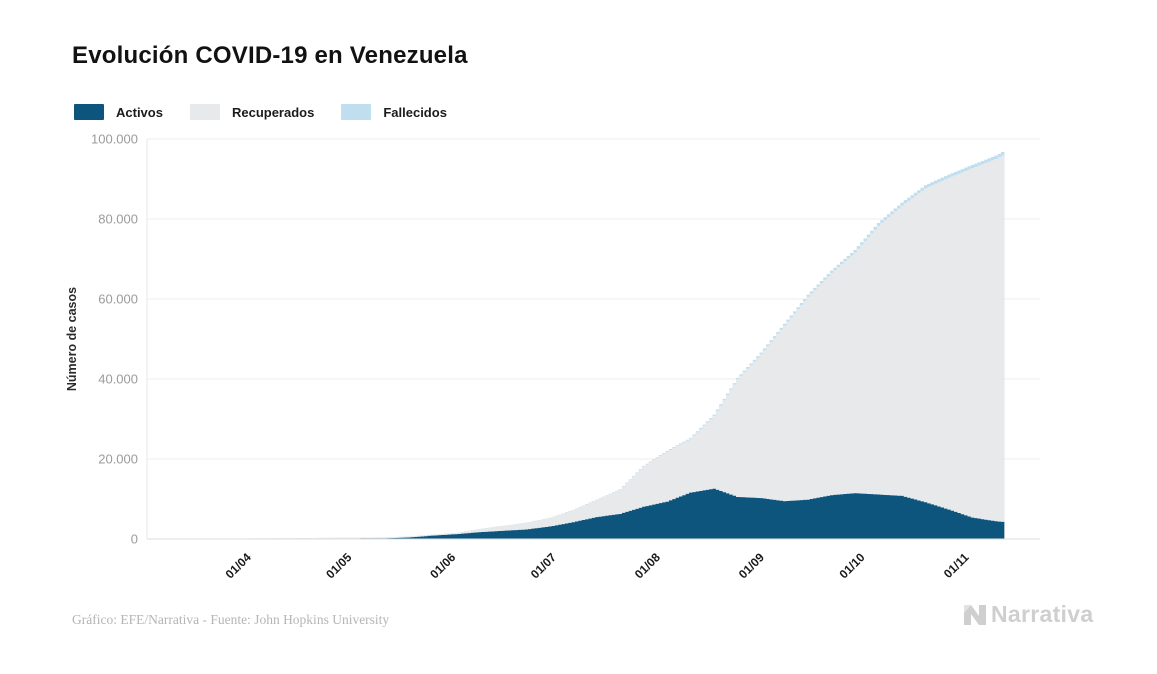 The image size is (1157, 674). What do you see at coordinates (114, 339) in the screenshot?
I see `y-tick-labels: 0 20.000 40.000 60.000 80.000 100.000` at bounding box center [114, 339].